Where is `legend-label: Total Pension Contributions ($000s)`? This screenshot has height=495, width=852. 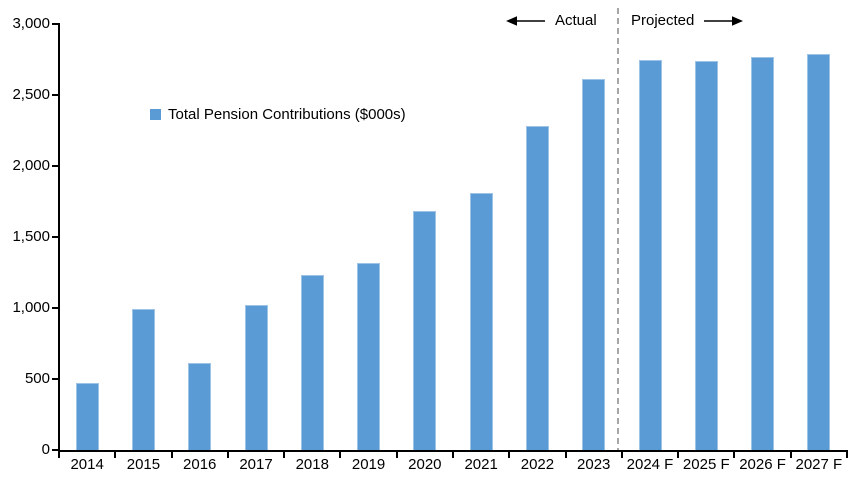 legend-label: Total Pension Contributions ($000s) is located at coordinates (287, 114).